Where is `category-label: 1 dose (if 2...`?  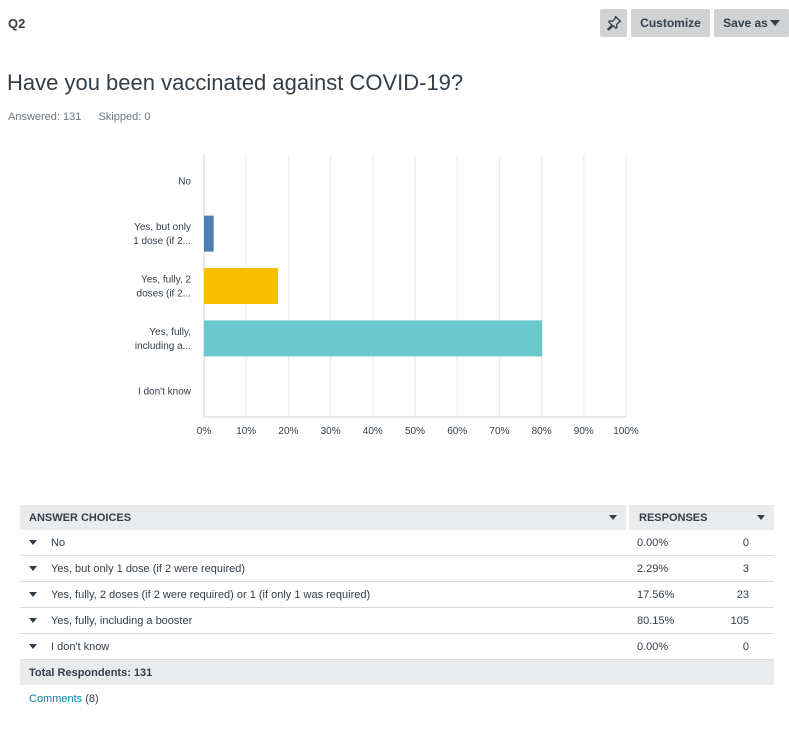 category-label: 1 dose (if 2... is located at coordinates (162, 241).